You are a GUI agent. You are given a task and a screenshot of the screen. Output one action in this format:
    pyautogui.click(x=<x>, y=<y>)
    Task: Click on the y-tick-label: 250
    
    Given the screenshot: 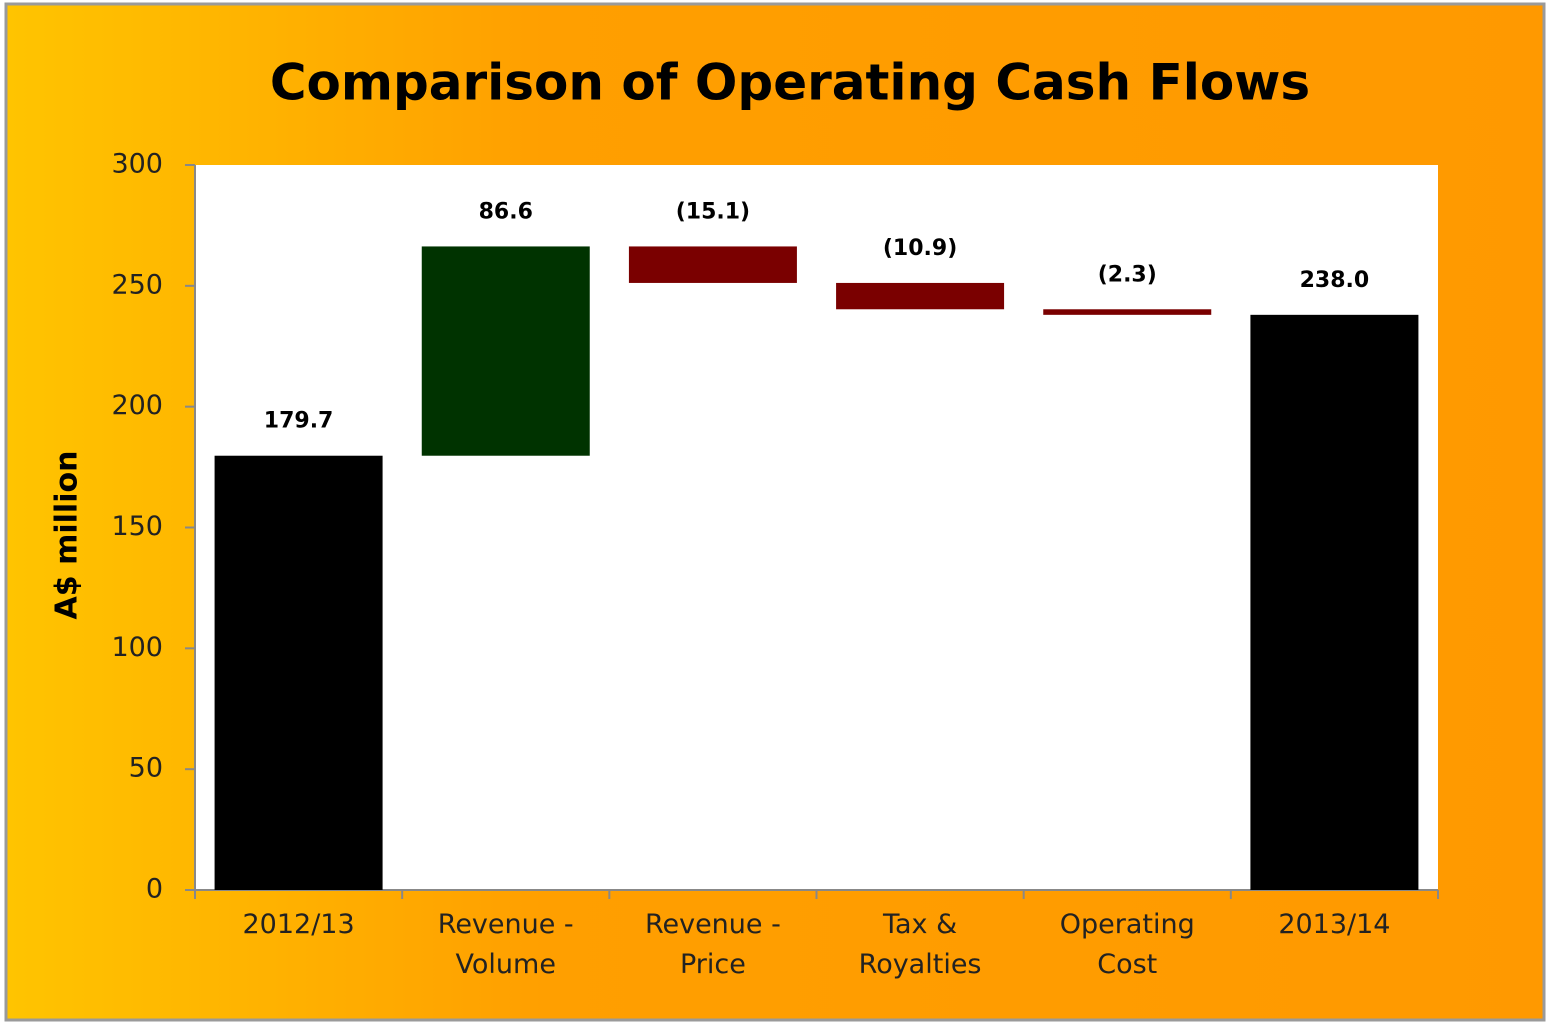 What is the action you would take?
    pyautogui.click(x=137, y=284)
    